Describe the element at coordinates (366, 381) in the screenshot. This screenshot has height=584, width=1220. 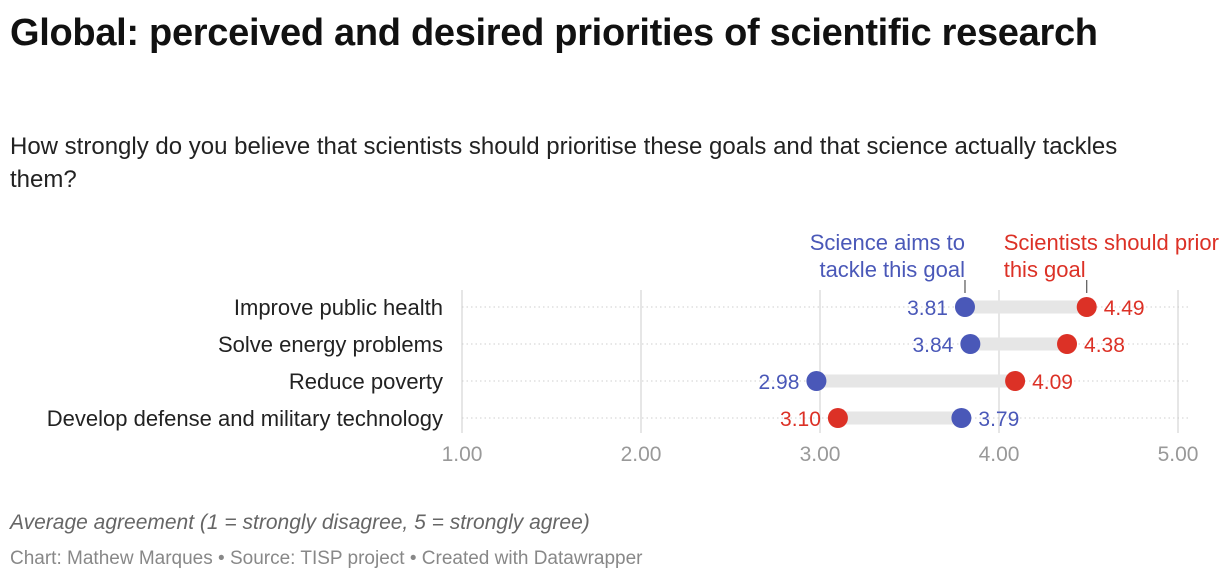
I see `category-label: Reduce poverty` at that location.